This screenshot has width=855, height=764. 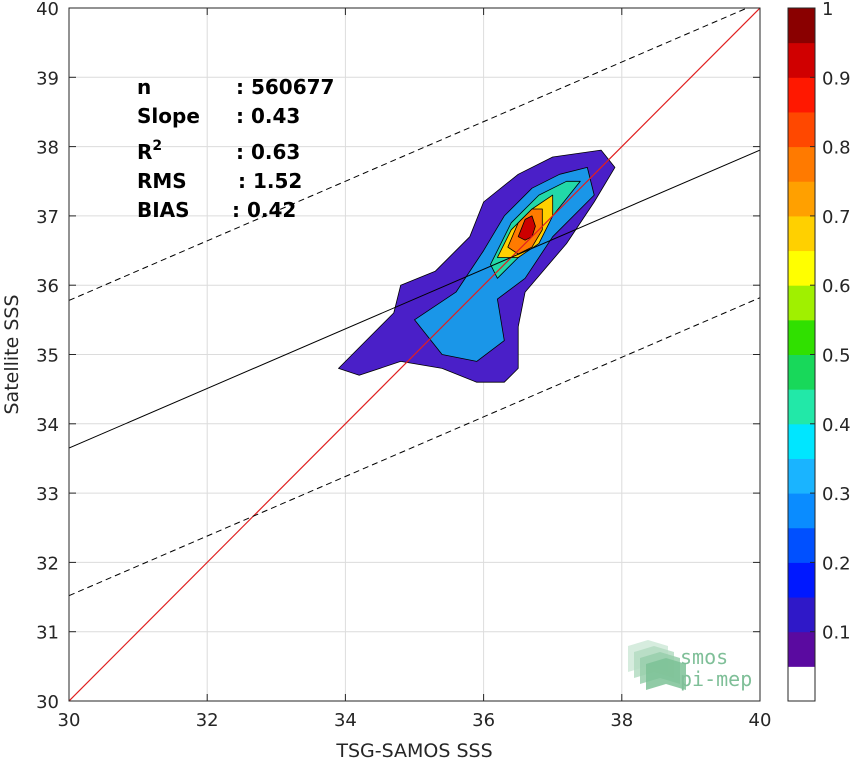 What do you see at coordinates (47, 702) in the screenshot?
I see `y-tick-label: 30` at bounding box center [47, 702].